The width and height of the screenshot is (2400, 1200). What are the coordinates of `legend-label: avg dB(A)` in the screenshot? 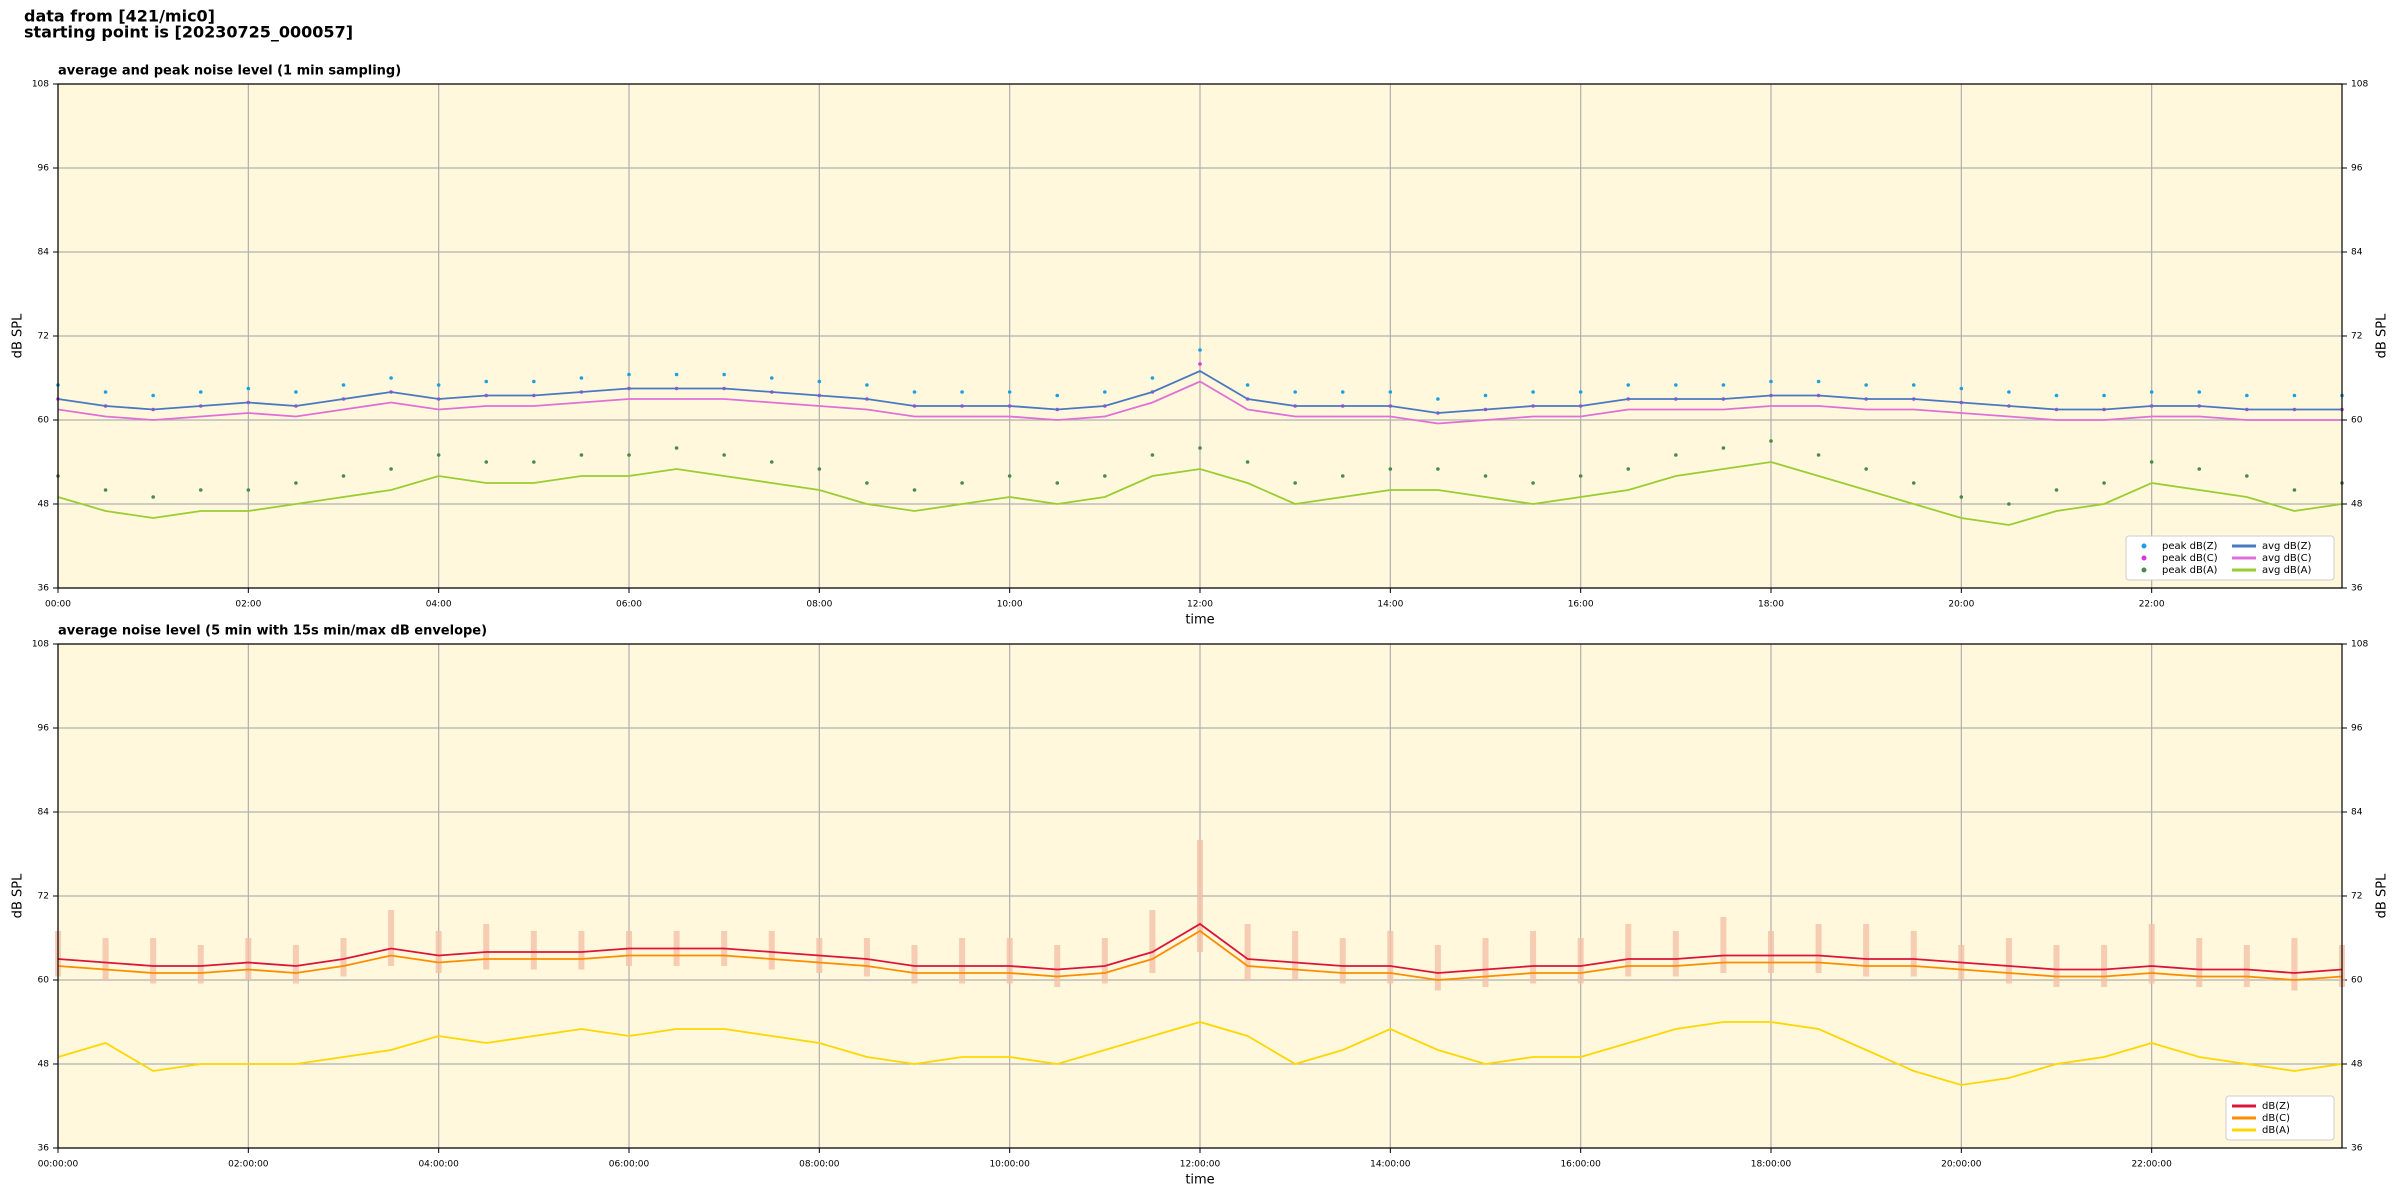 It's located at (2287, 570).